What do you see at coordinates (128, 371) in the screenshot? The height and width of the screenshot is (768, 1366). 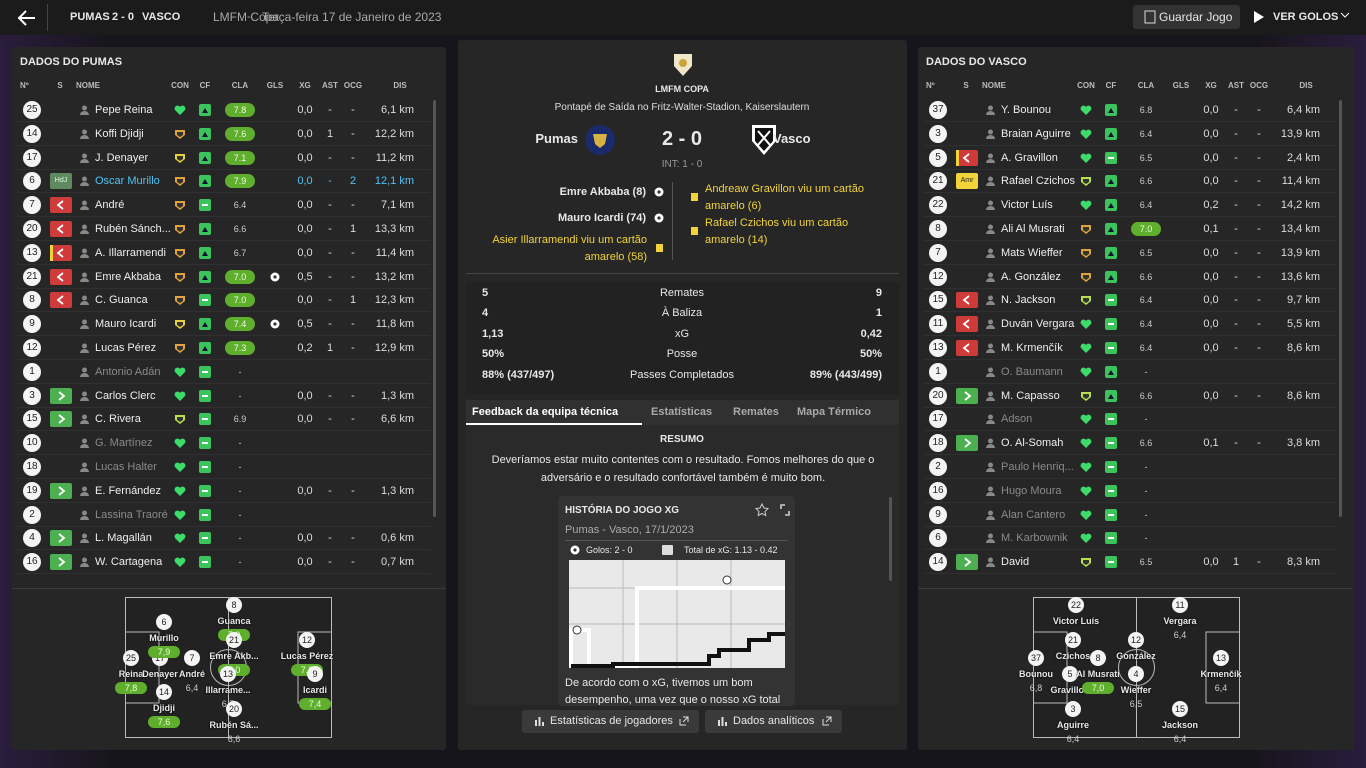 I see `player-name: Antonio Adán` at bounding box center [128, 371].